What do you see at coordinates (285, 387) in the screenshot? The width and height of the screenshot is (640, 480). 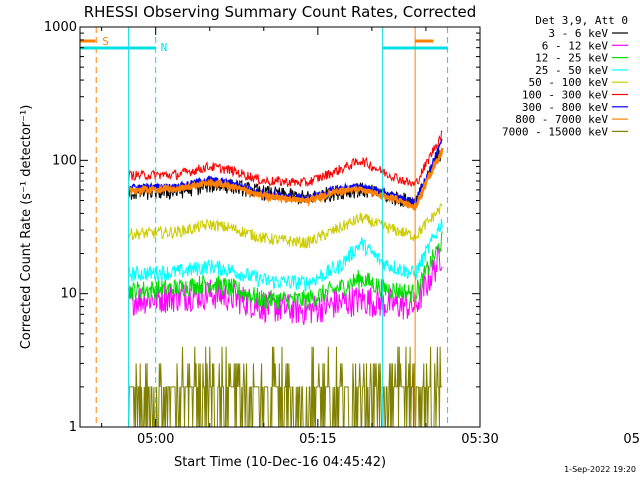 I see `series-line-7000-15000-kev` at bounding box center [285, 387].